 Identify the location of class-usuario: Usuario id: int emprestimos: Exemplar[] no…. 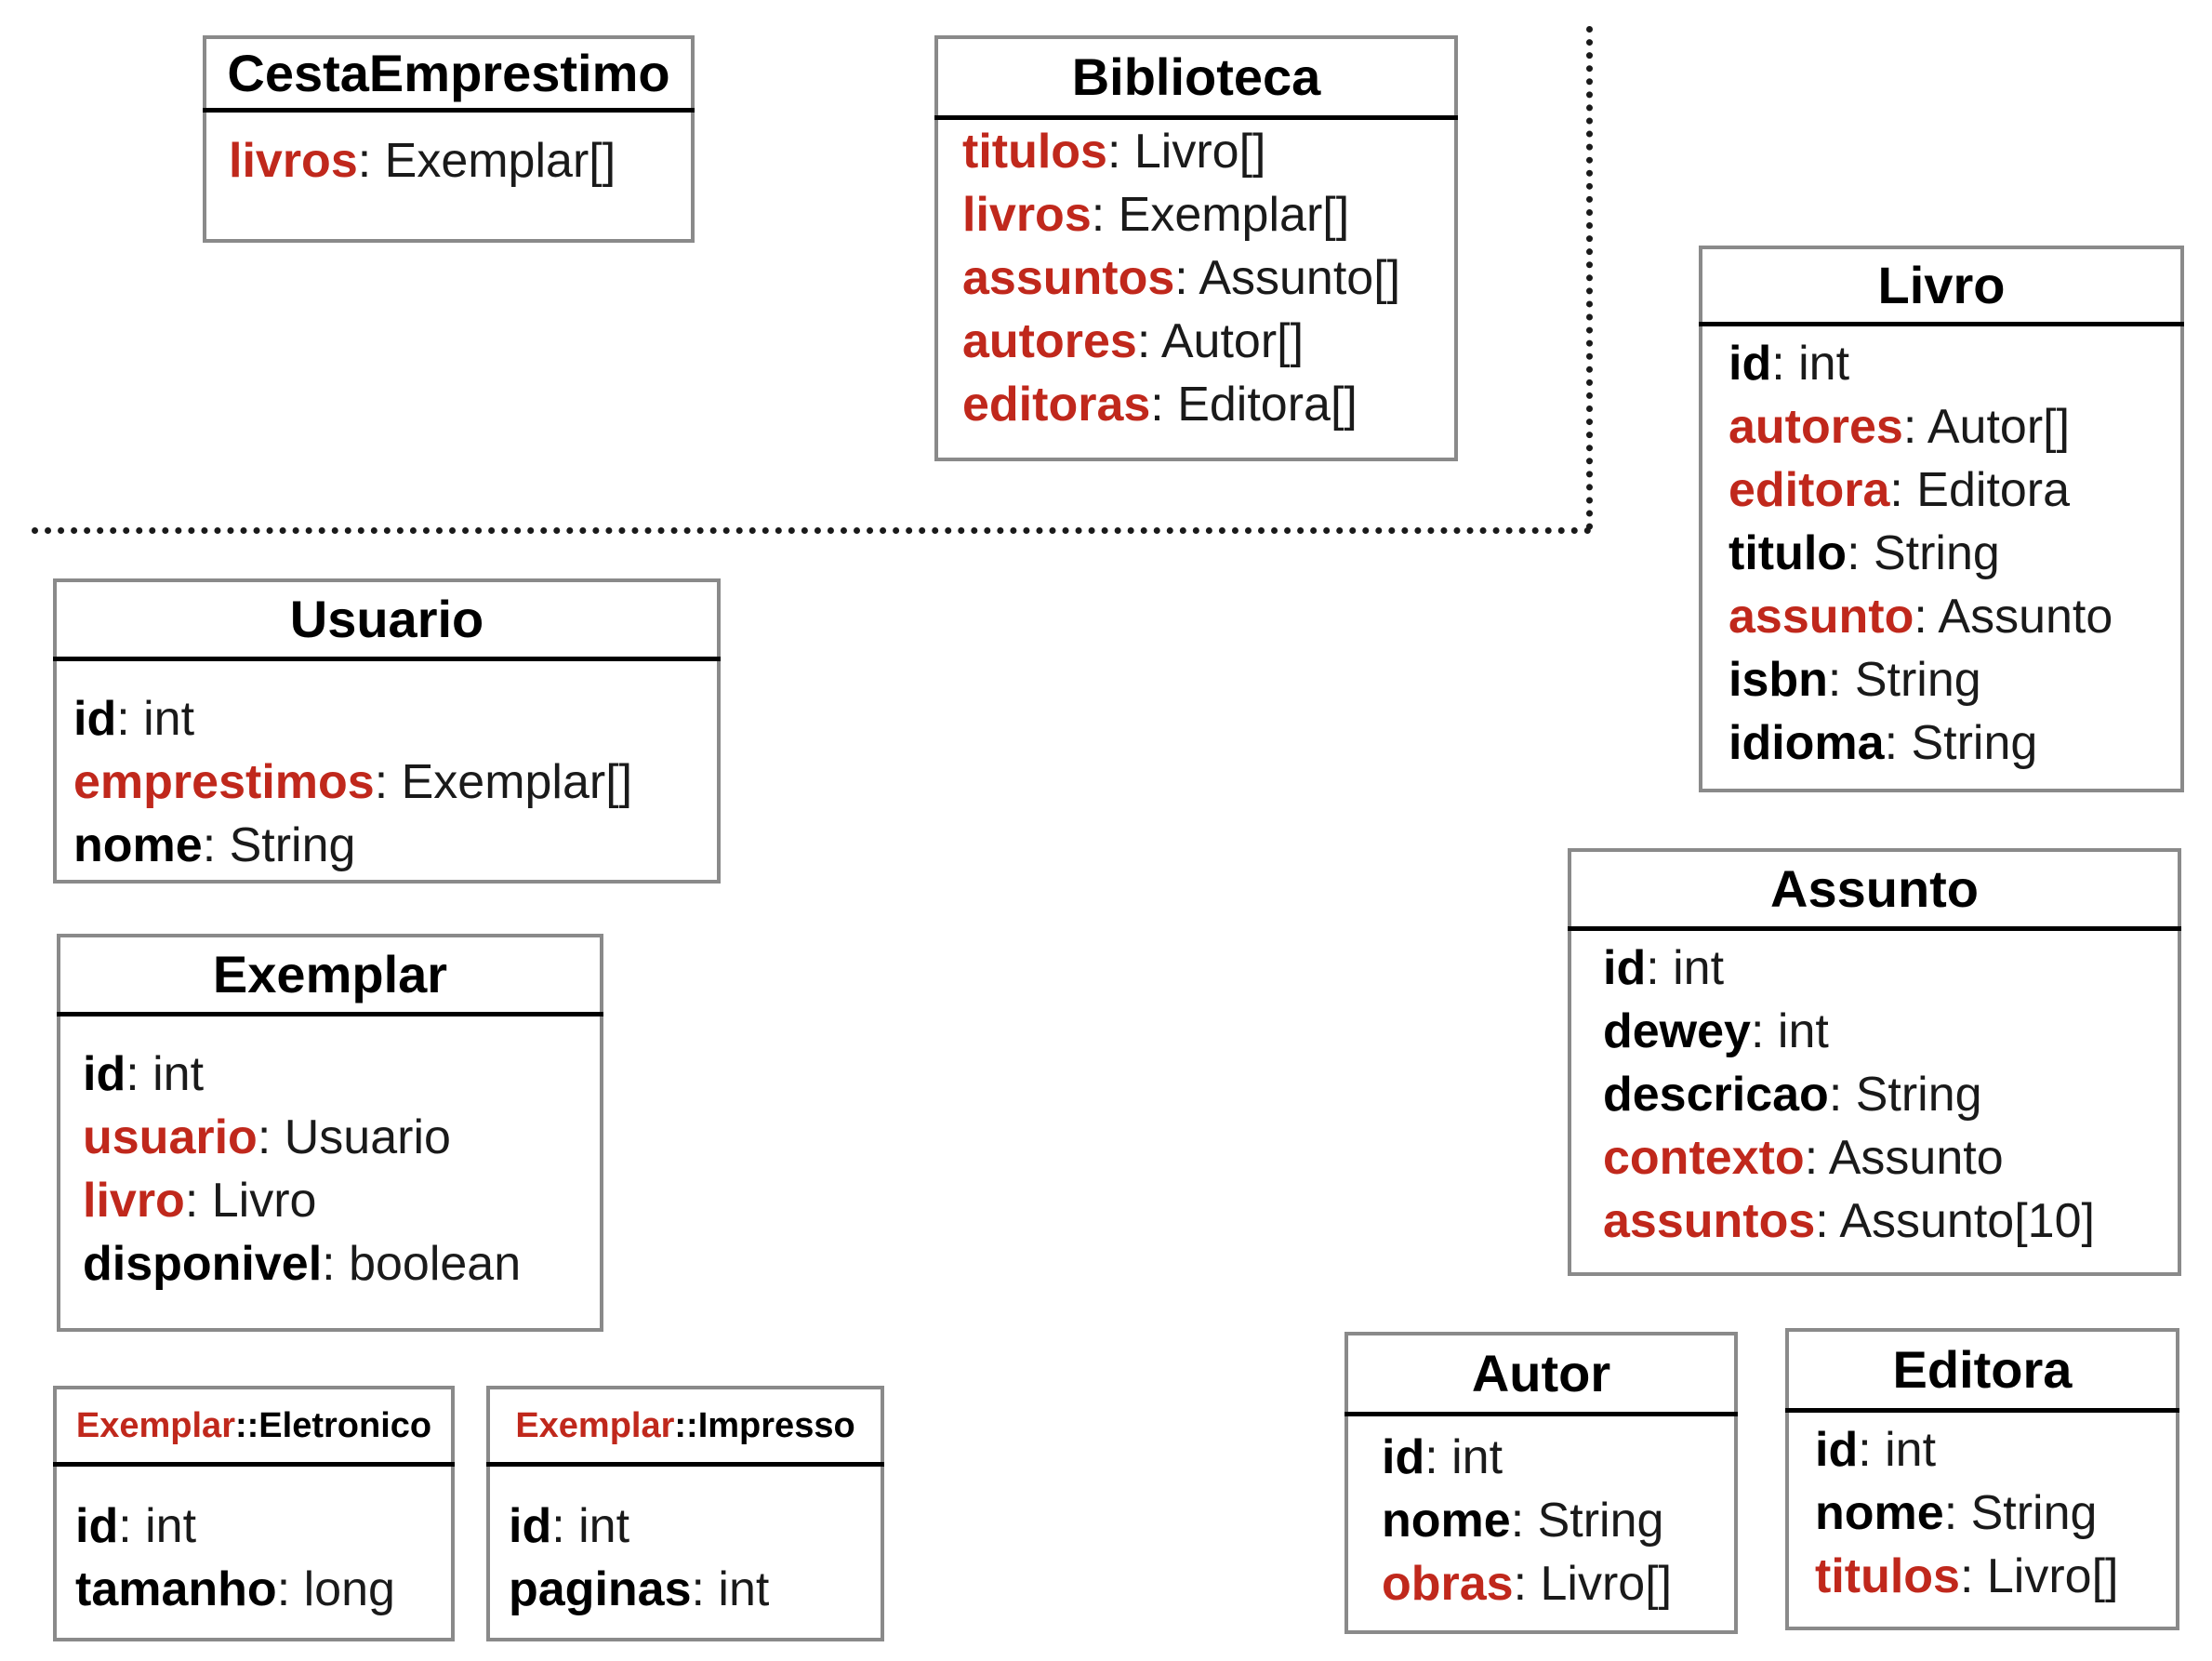
(387, 731).